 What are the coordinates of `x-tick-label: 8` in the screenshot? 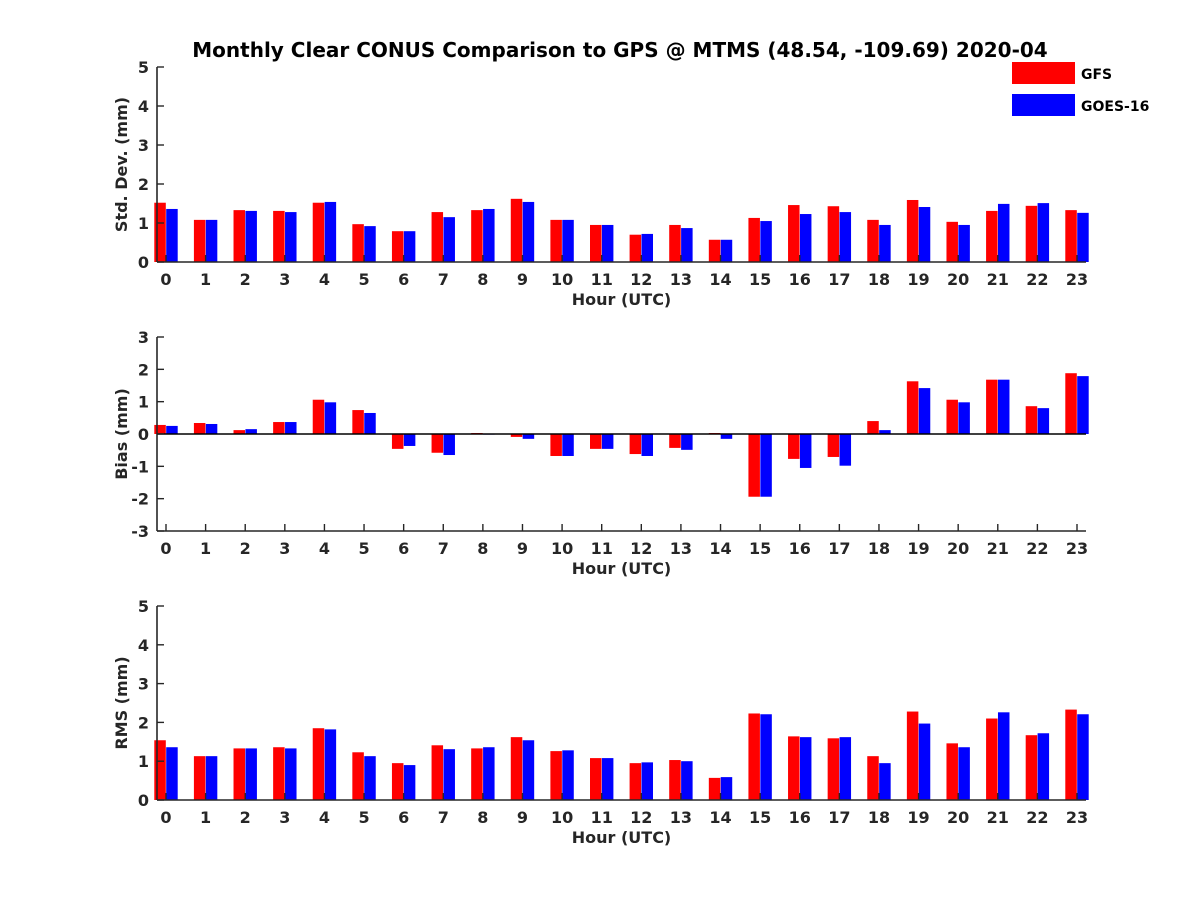 It's located at (482, 279).